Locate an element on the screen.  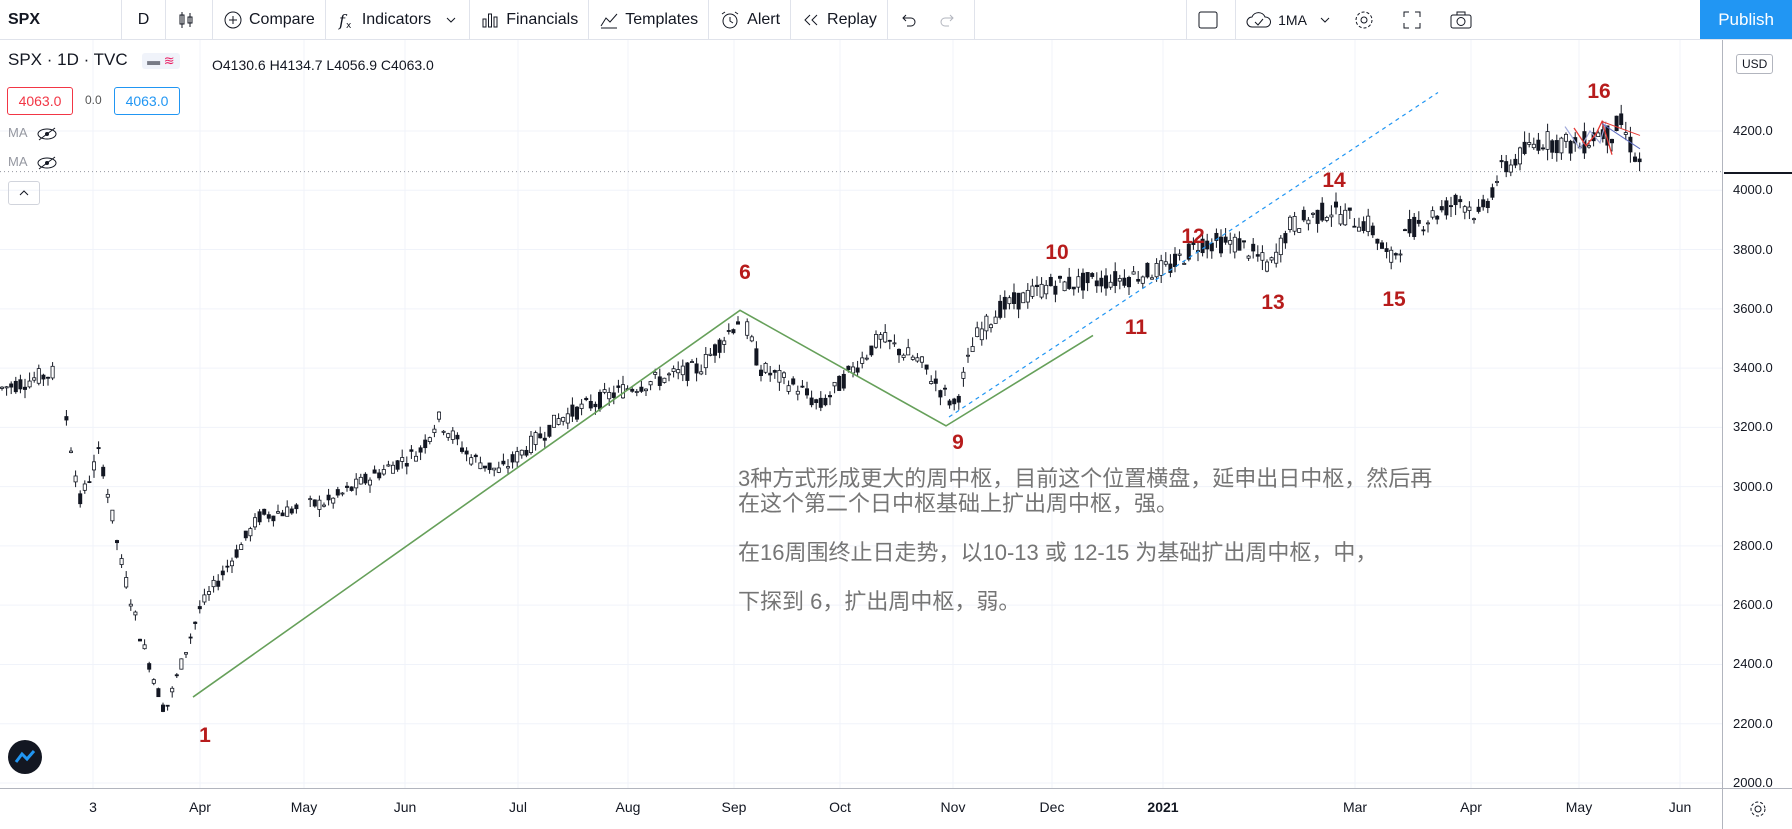
indicators-label: Indicators is located at coordinates (396, 19).